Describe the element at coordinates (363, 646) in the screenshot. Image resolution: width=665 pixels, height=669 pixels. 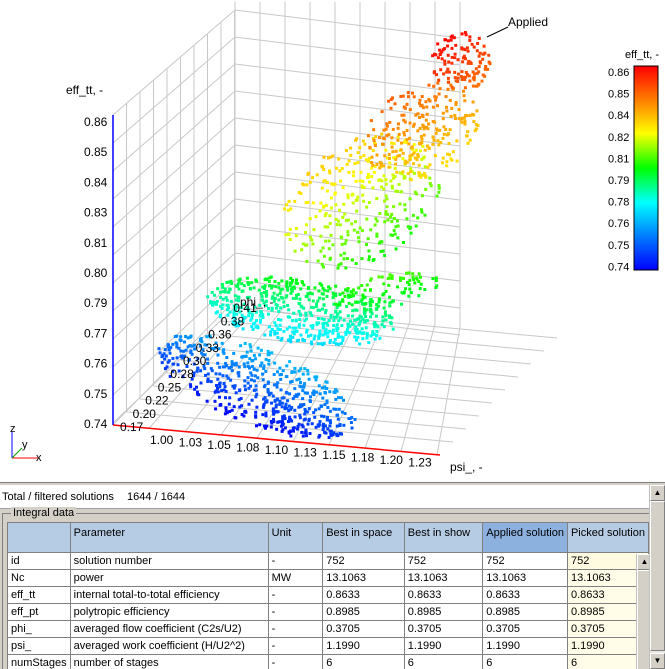
I see `best-in-space-cell: 1.1990` at that location.